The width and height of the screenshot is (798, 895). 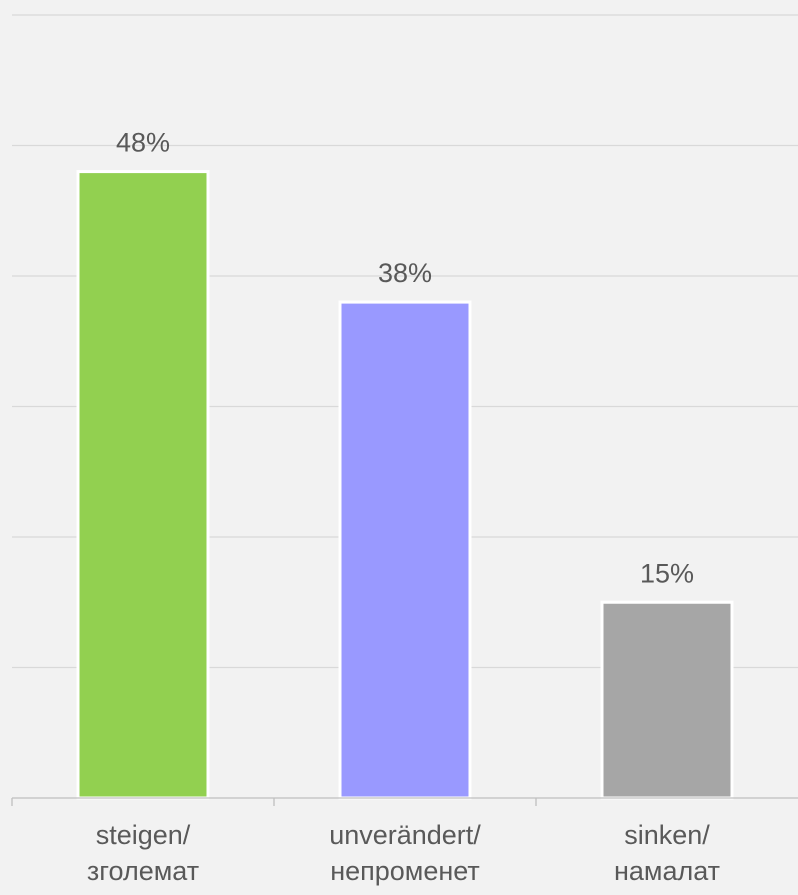 I want to click on data-label-2: 15%, so click(x=667, y=573).